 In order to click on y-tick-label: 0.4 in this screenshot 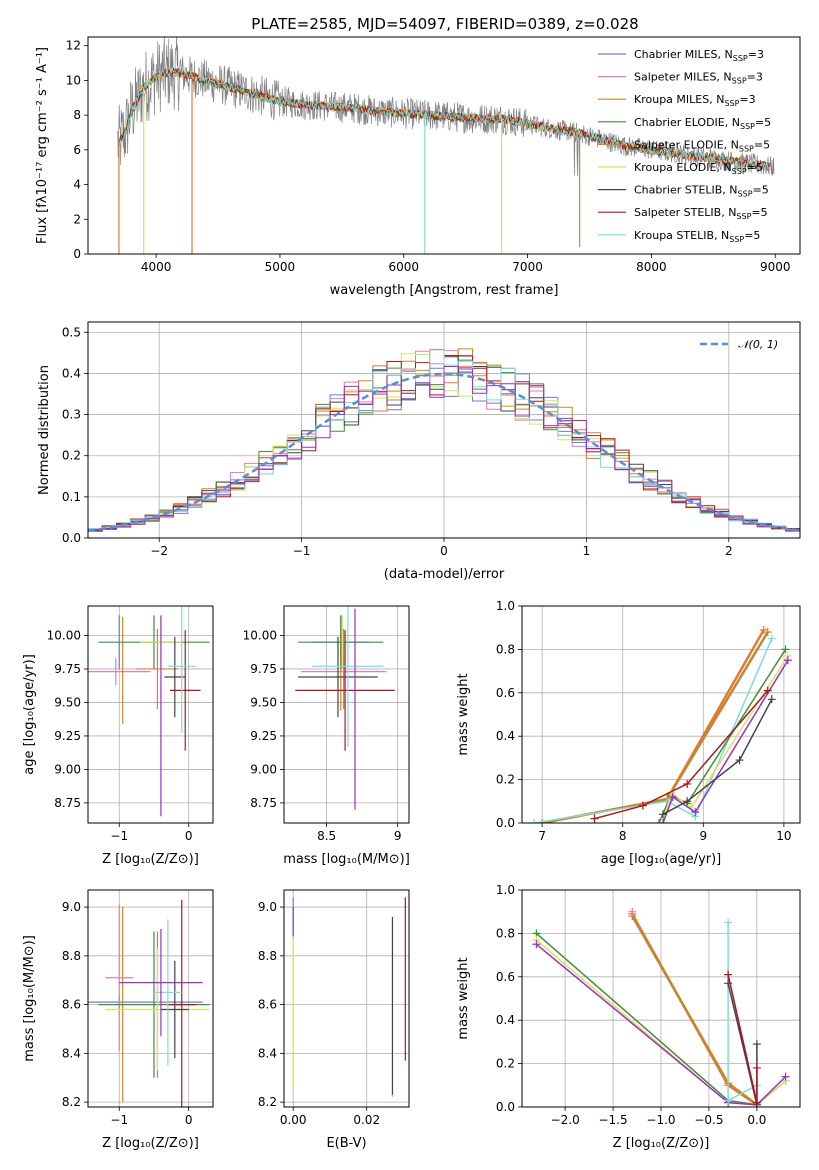, I will do `click(505, 736)`.